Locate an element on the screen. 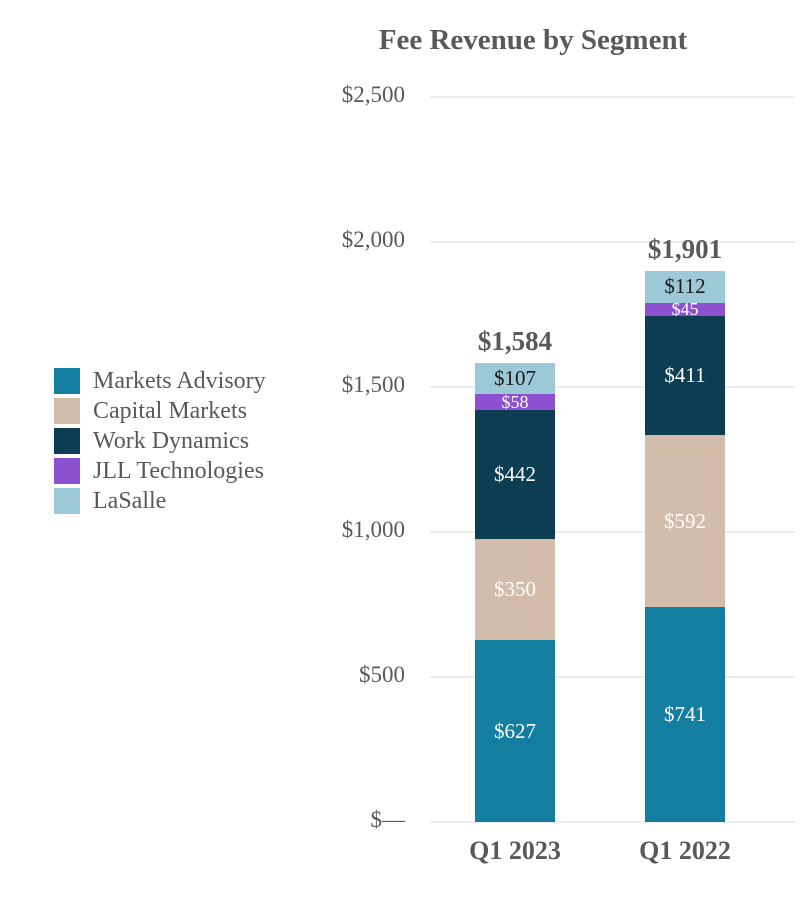  segment-value-label: $350 is located at coordinates (515, 588).